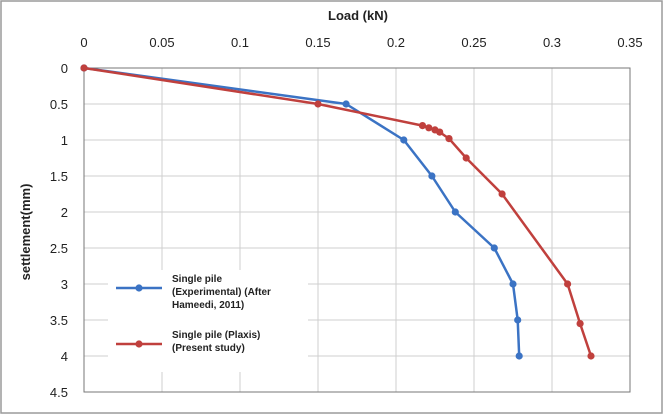 Image resolution: width=663 pixels, height=414 pixels. What do you see at coordinates (59, 248) in the screenshot?
I see `y-tick-label: 2.5` at bounding box center [59, 248].